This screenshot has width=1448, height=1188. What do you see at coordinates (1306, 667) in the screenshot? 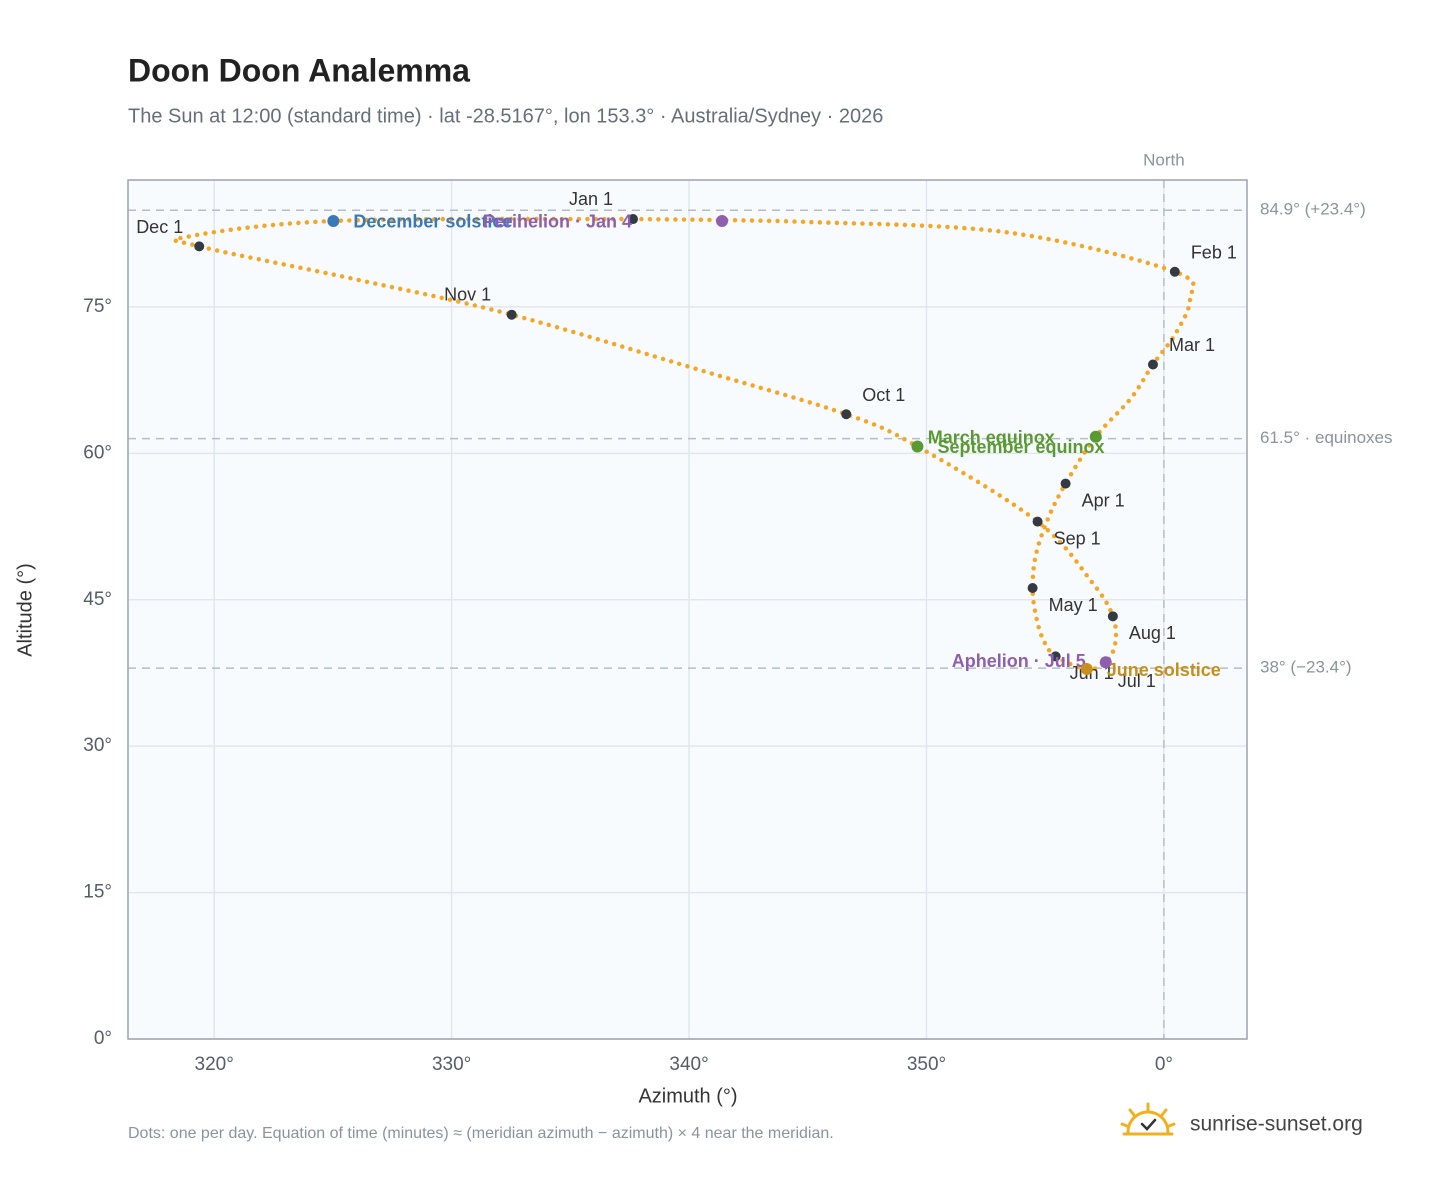
I see `reference-label: 38° (−23.4°)` at bounding box center [1306, 667].